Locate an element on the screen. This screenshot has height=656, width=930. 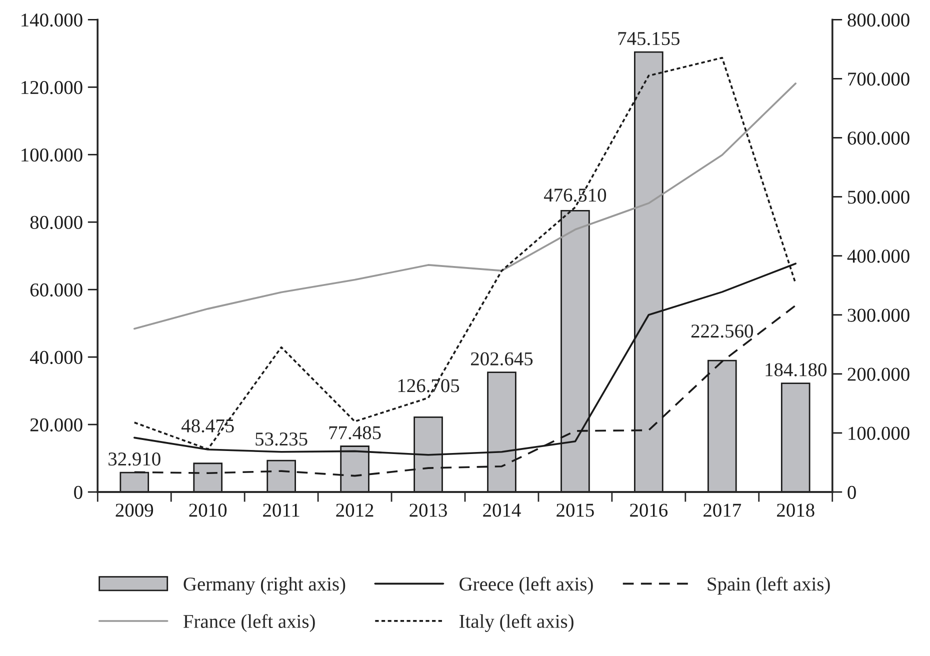
y-tick-label: 80.000 is located at coordinates (56, 223).